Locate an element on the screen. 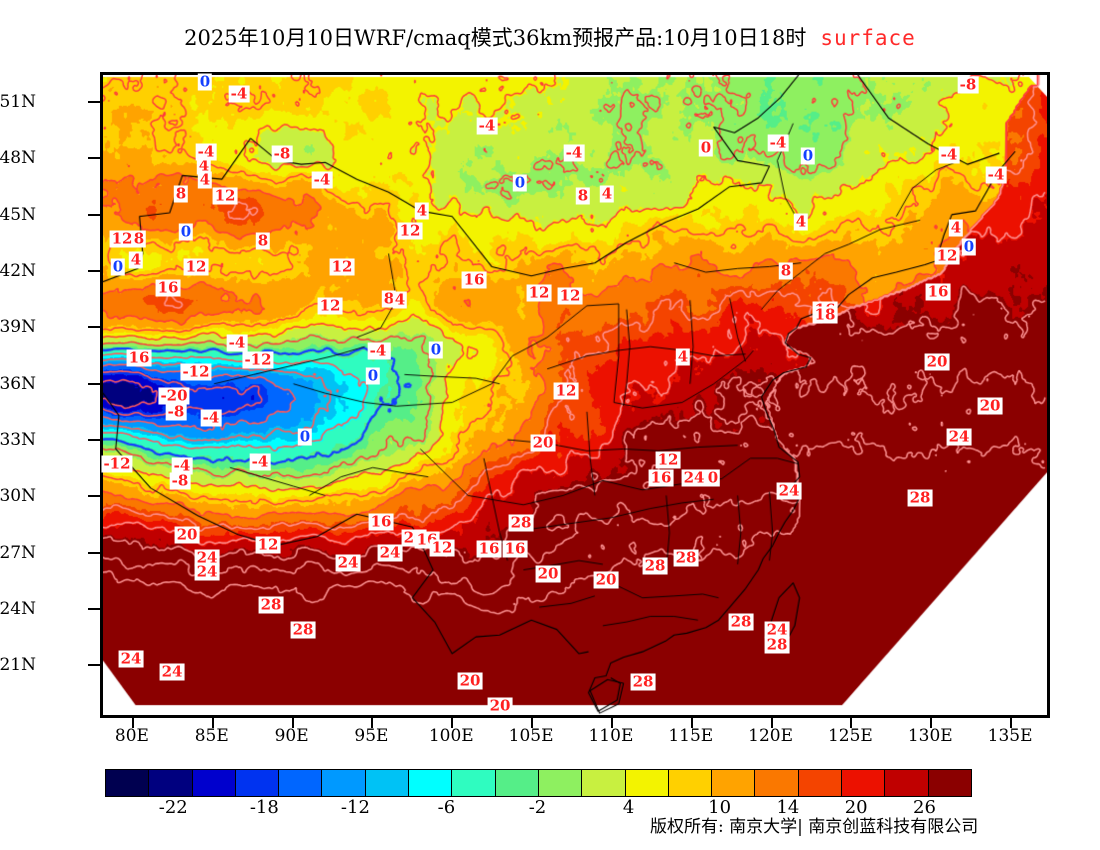  y-axis-tick-label: 45N is located at coordinates (18, 214).